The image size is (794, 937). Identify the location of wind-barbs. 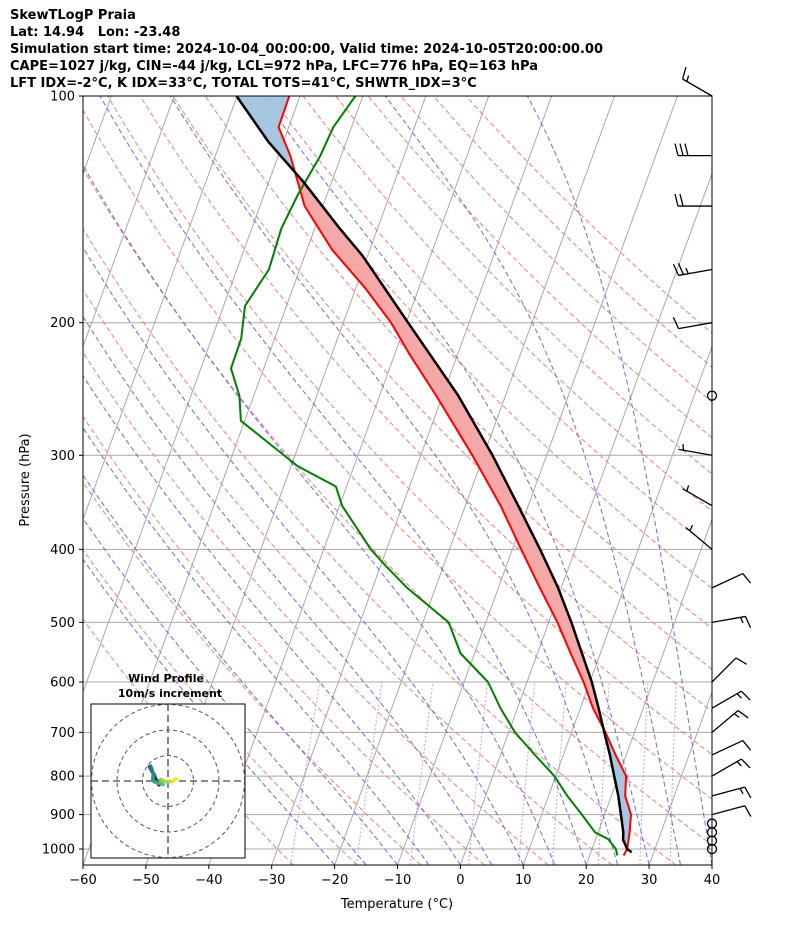
(712, 460).